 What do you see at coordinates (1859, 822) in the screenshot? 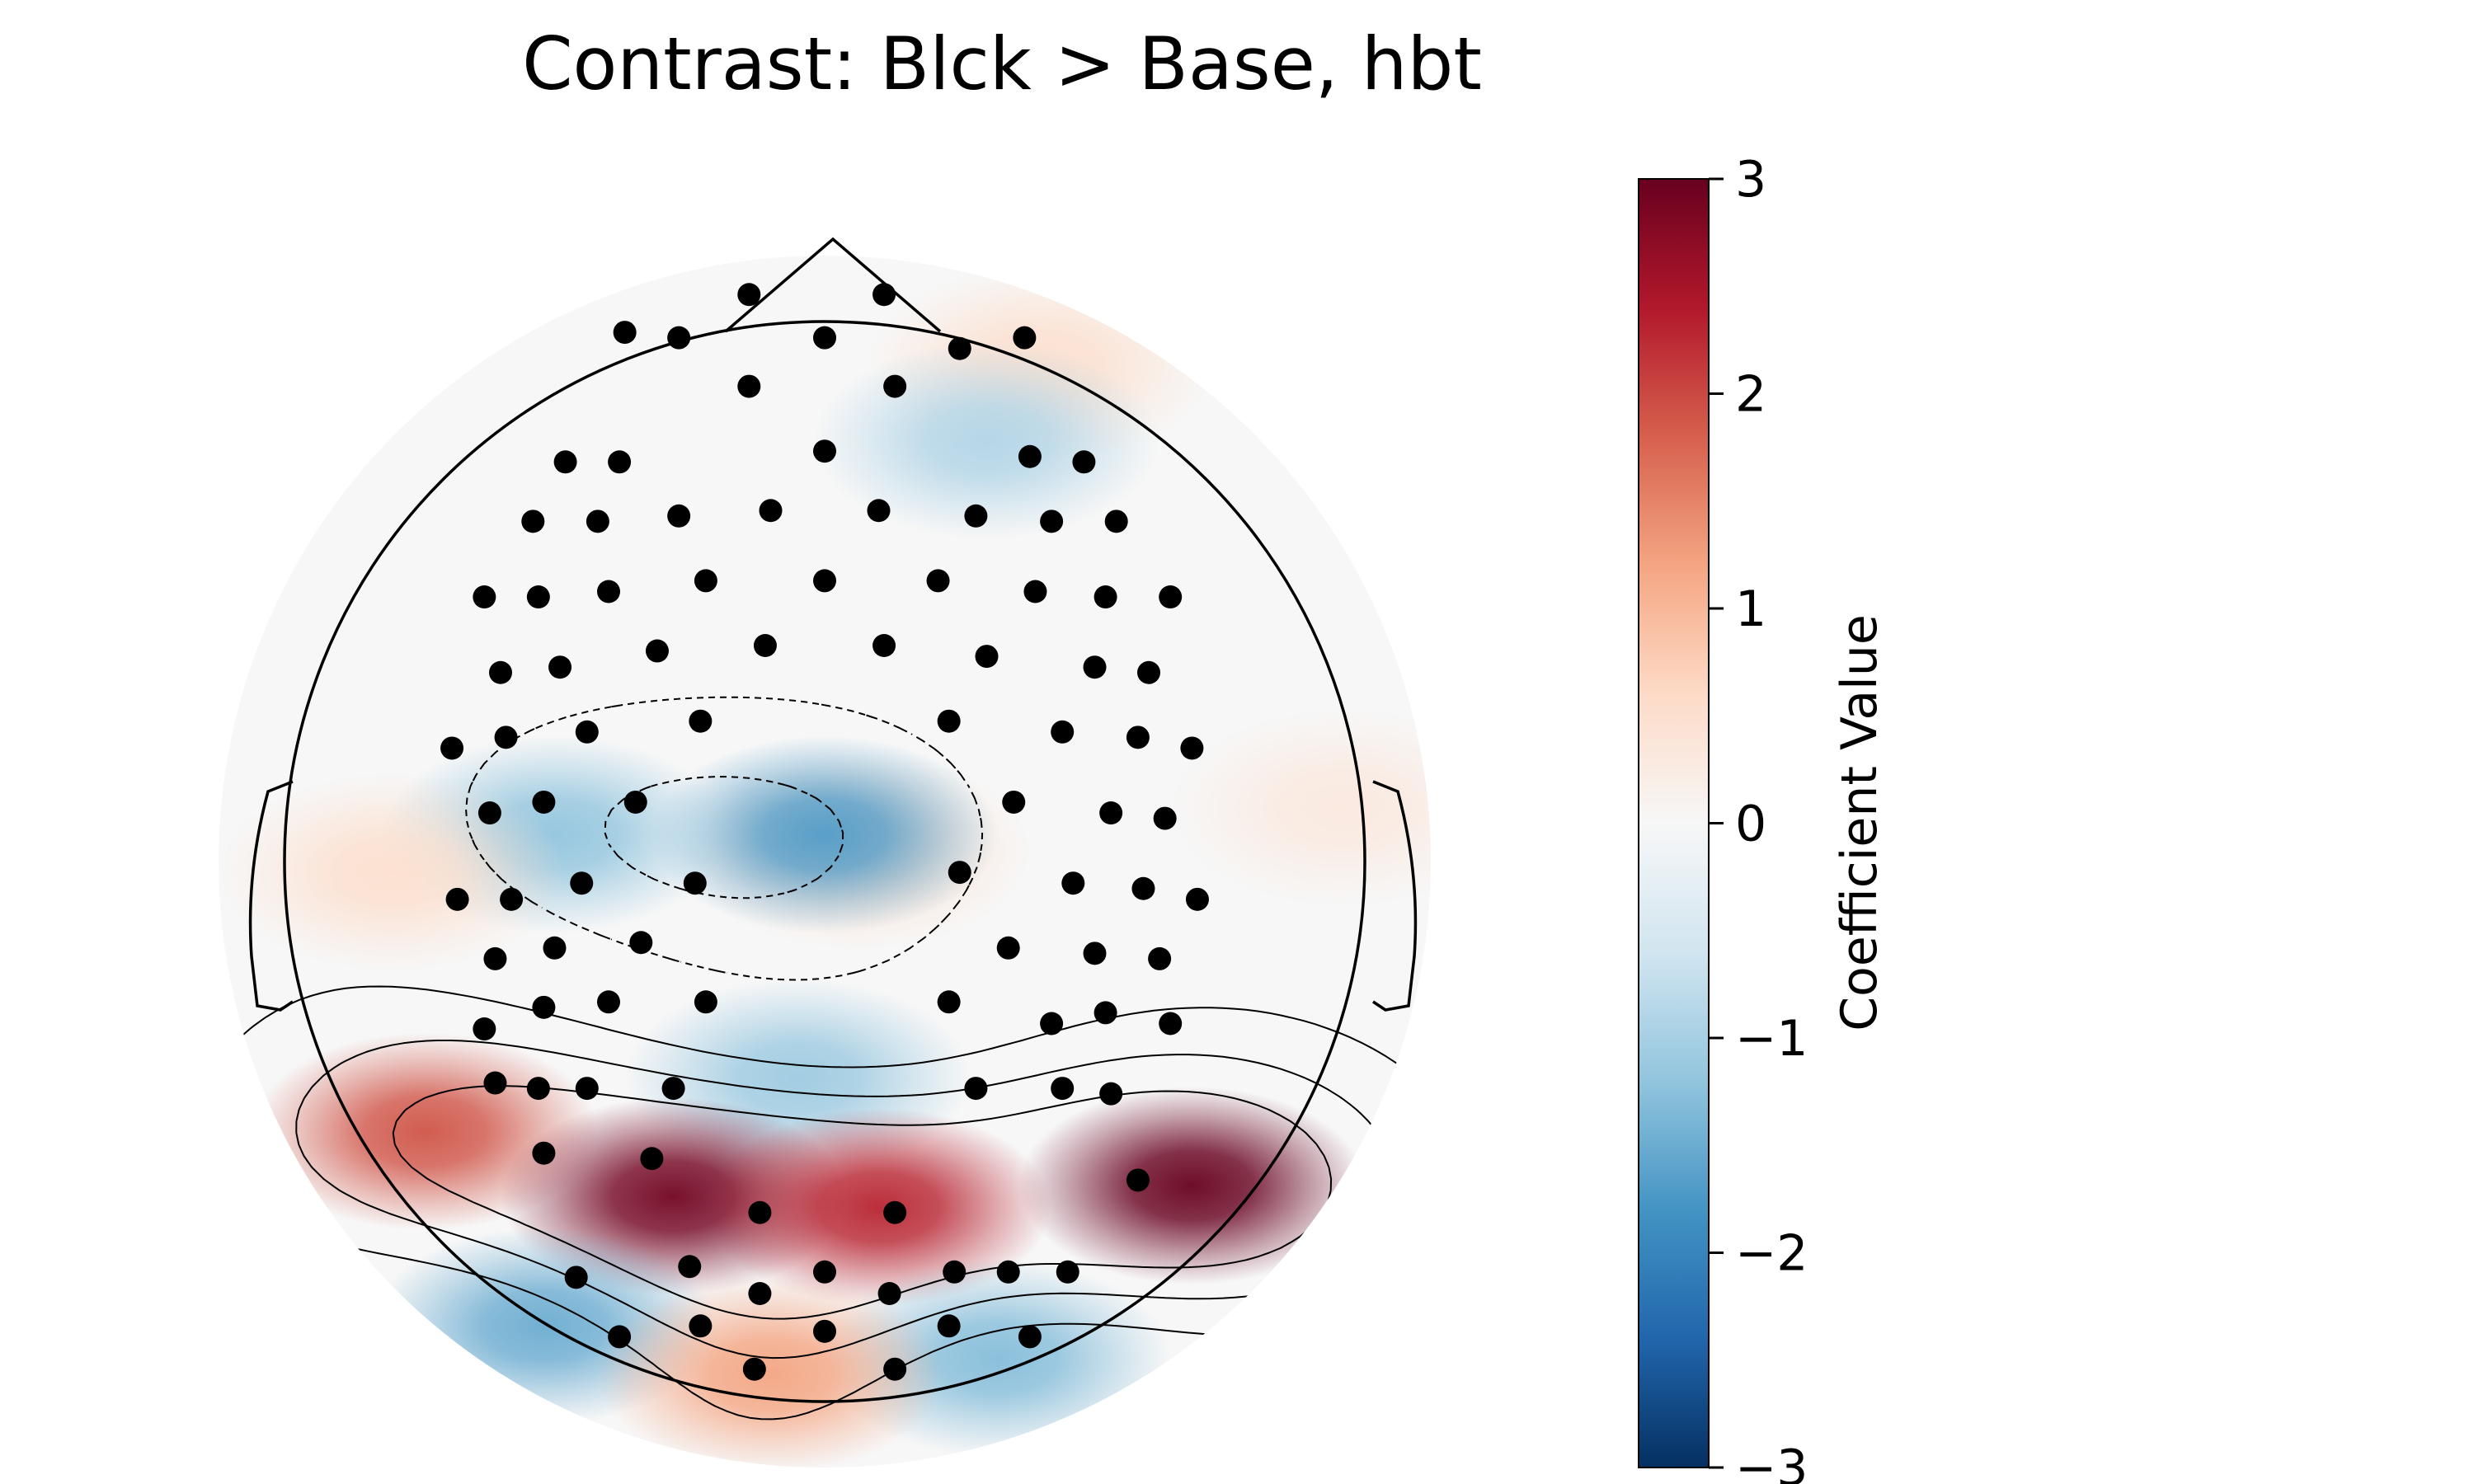
I see `colorbar-label: Coefficient Value` at bounding box center [1859, 822].